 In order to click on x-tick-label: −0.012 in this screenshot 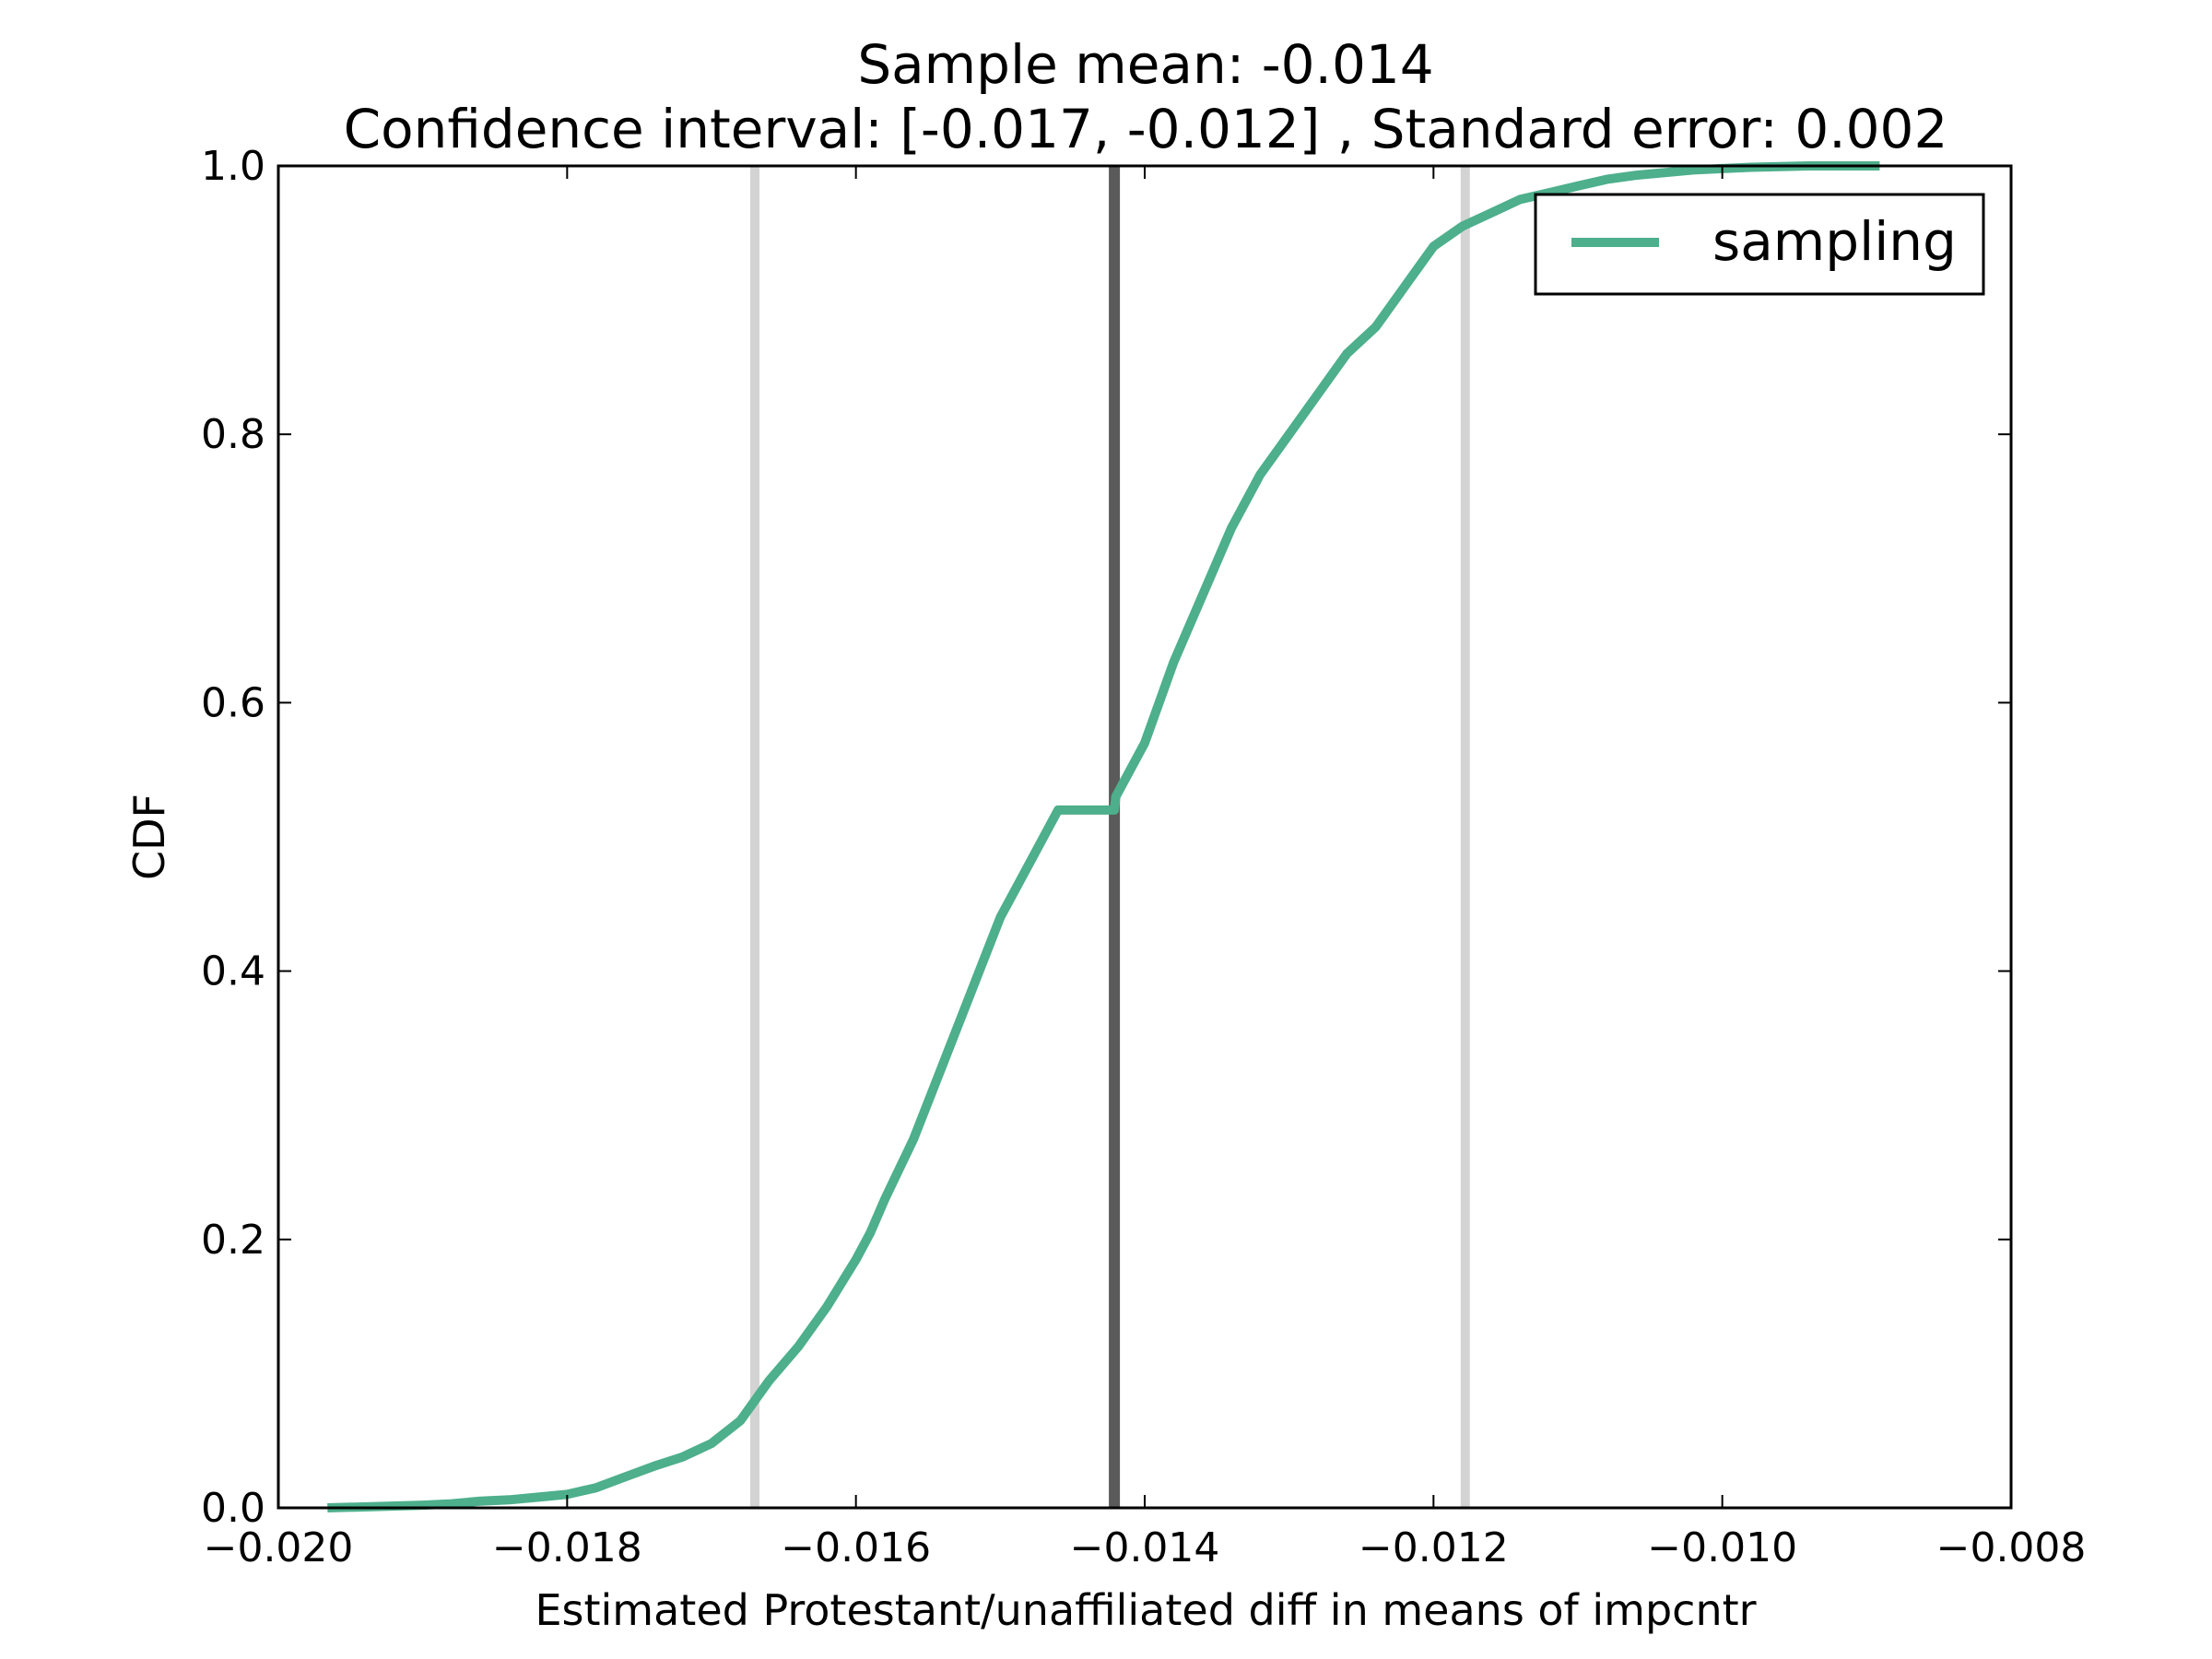, I will do `click(1434, 1547)`.